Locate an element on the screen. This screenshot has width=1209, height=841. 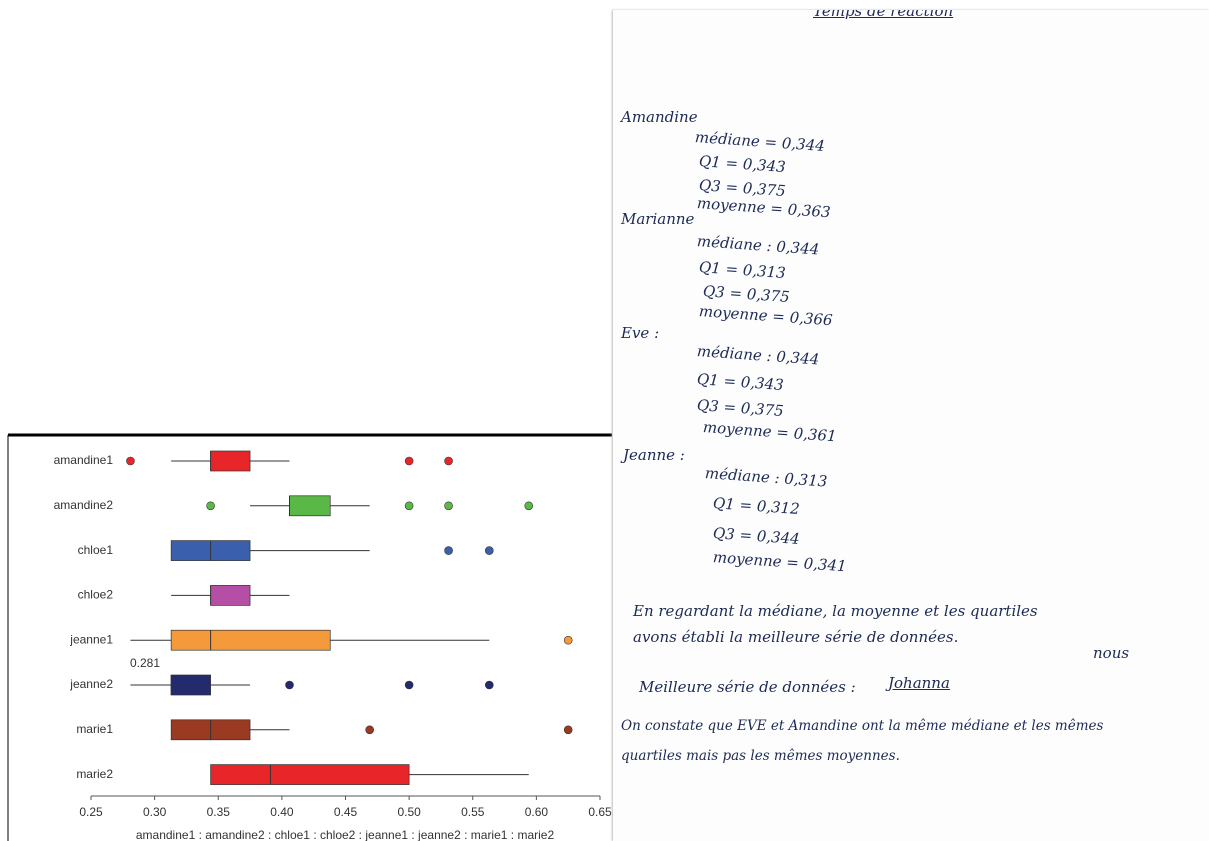
annotation: 0.281 is located at coordinates (145, 663).